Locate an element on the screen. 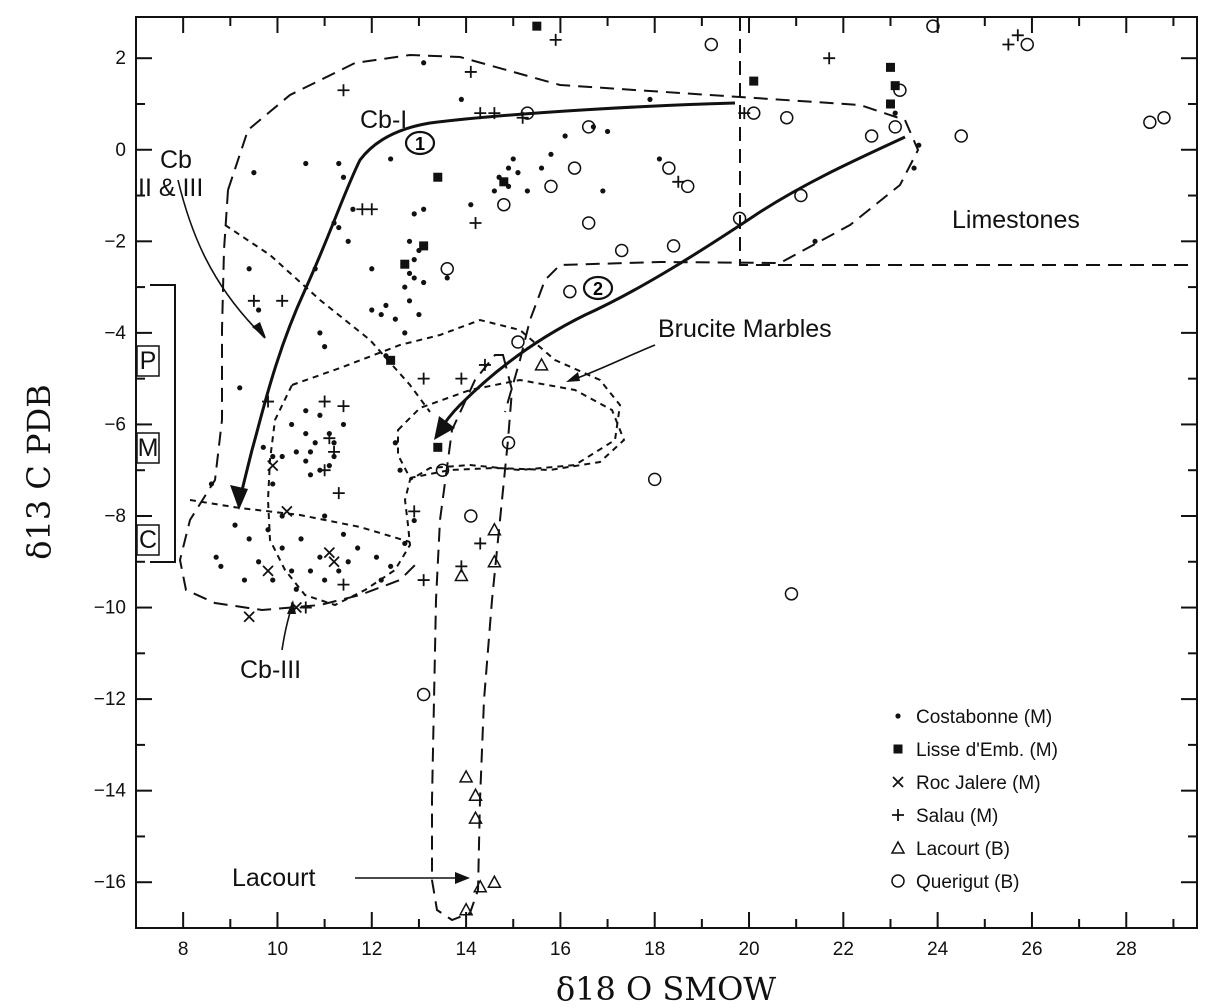  brucite-pointer-head is located at coordinates (573, 377).